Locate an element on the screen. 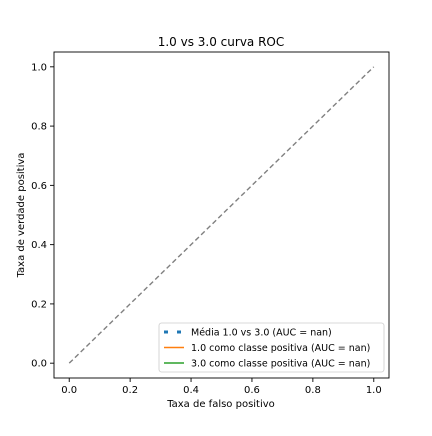 This screenshot has width=432, height=436. legend-label-2: 3.0 como classe positiva (AUC = nan) is located at coordinates (280, 364).